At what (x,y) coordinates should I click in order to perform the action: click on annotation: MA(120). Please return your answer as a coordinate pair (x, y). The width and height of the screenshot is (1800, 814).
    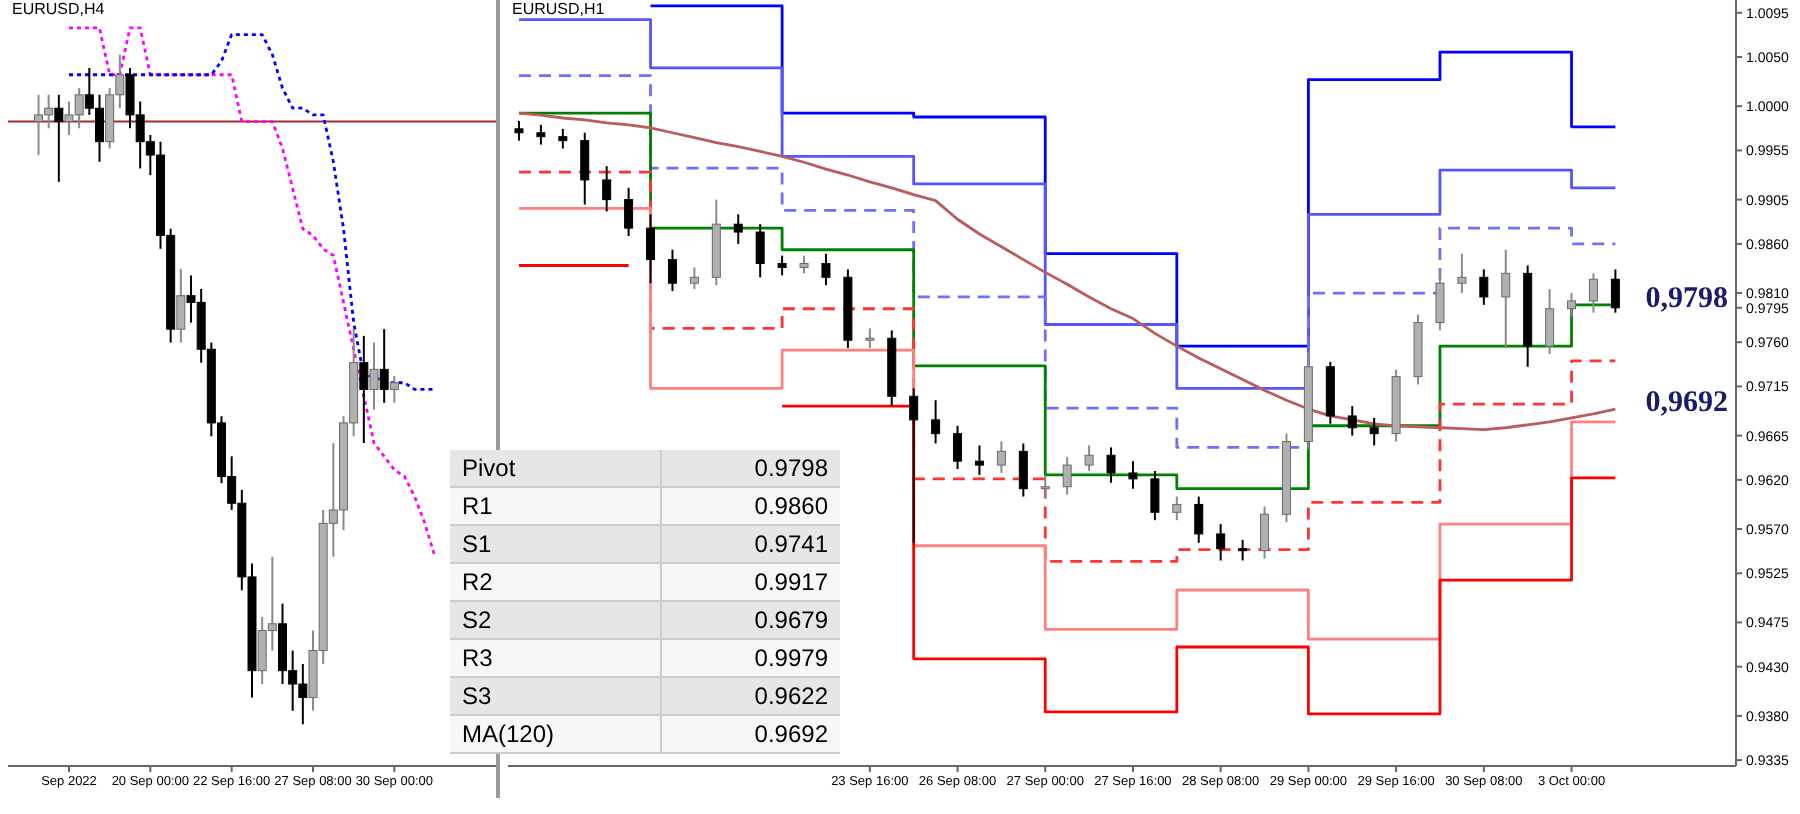
    Looking at the image, I should click on (556, 734).